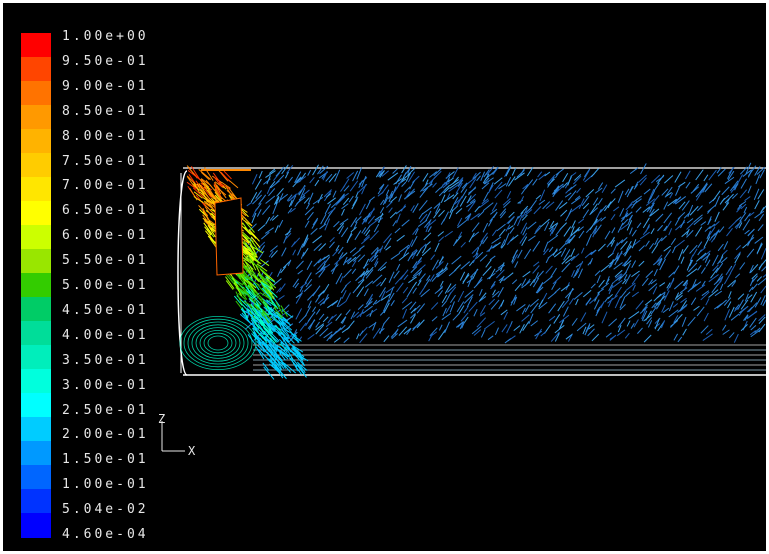 The height and width of the screenshot is (554, 769). I want to click on recirculation-loop, so click(218, 343).